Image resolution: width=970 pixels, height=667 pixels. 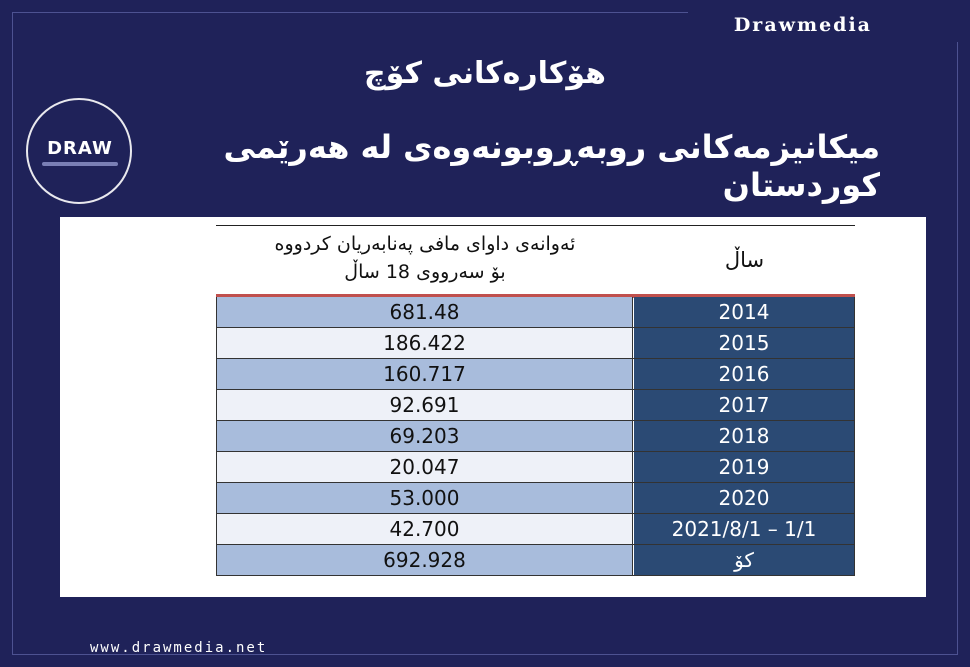 I want to click on header-accent-line, so click(x=535, y=296).